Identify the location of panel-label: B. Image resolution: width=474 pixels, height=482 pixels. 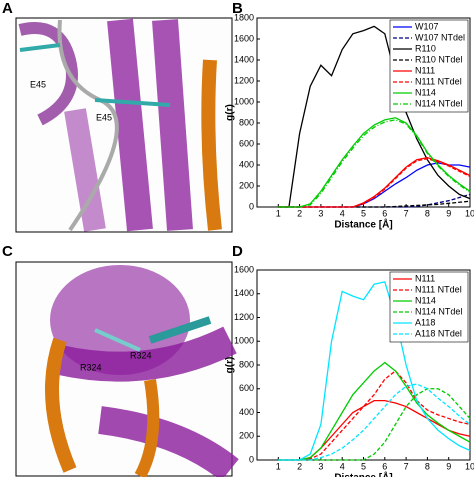
(237, 8).